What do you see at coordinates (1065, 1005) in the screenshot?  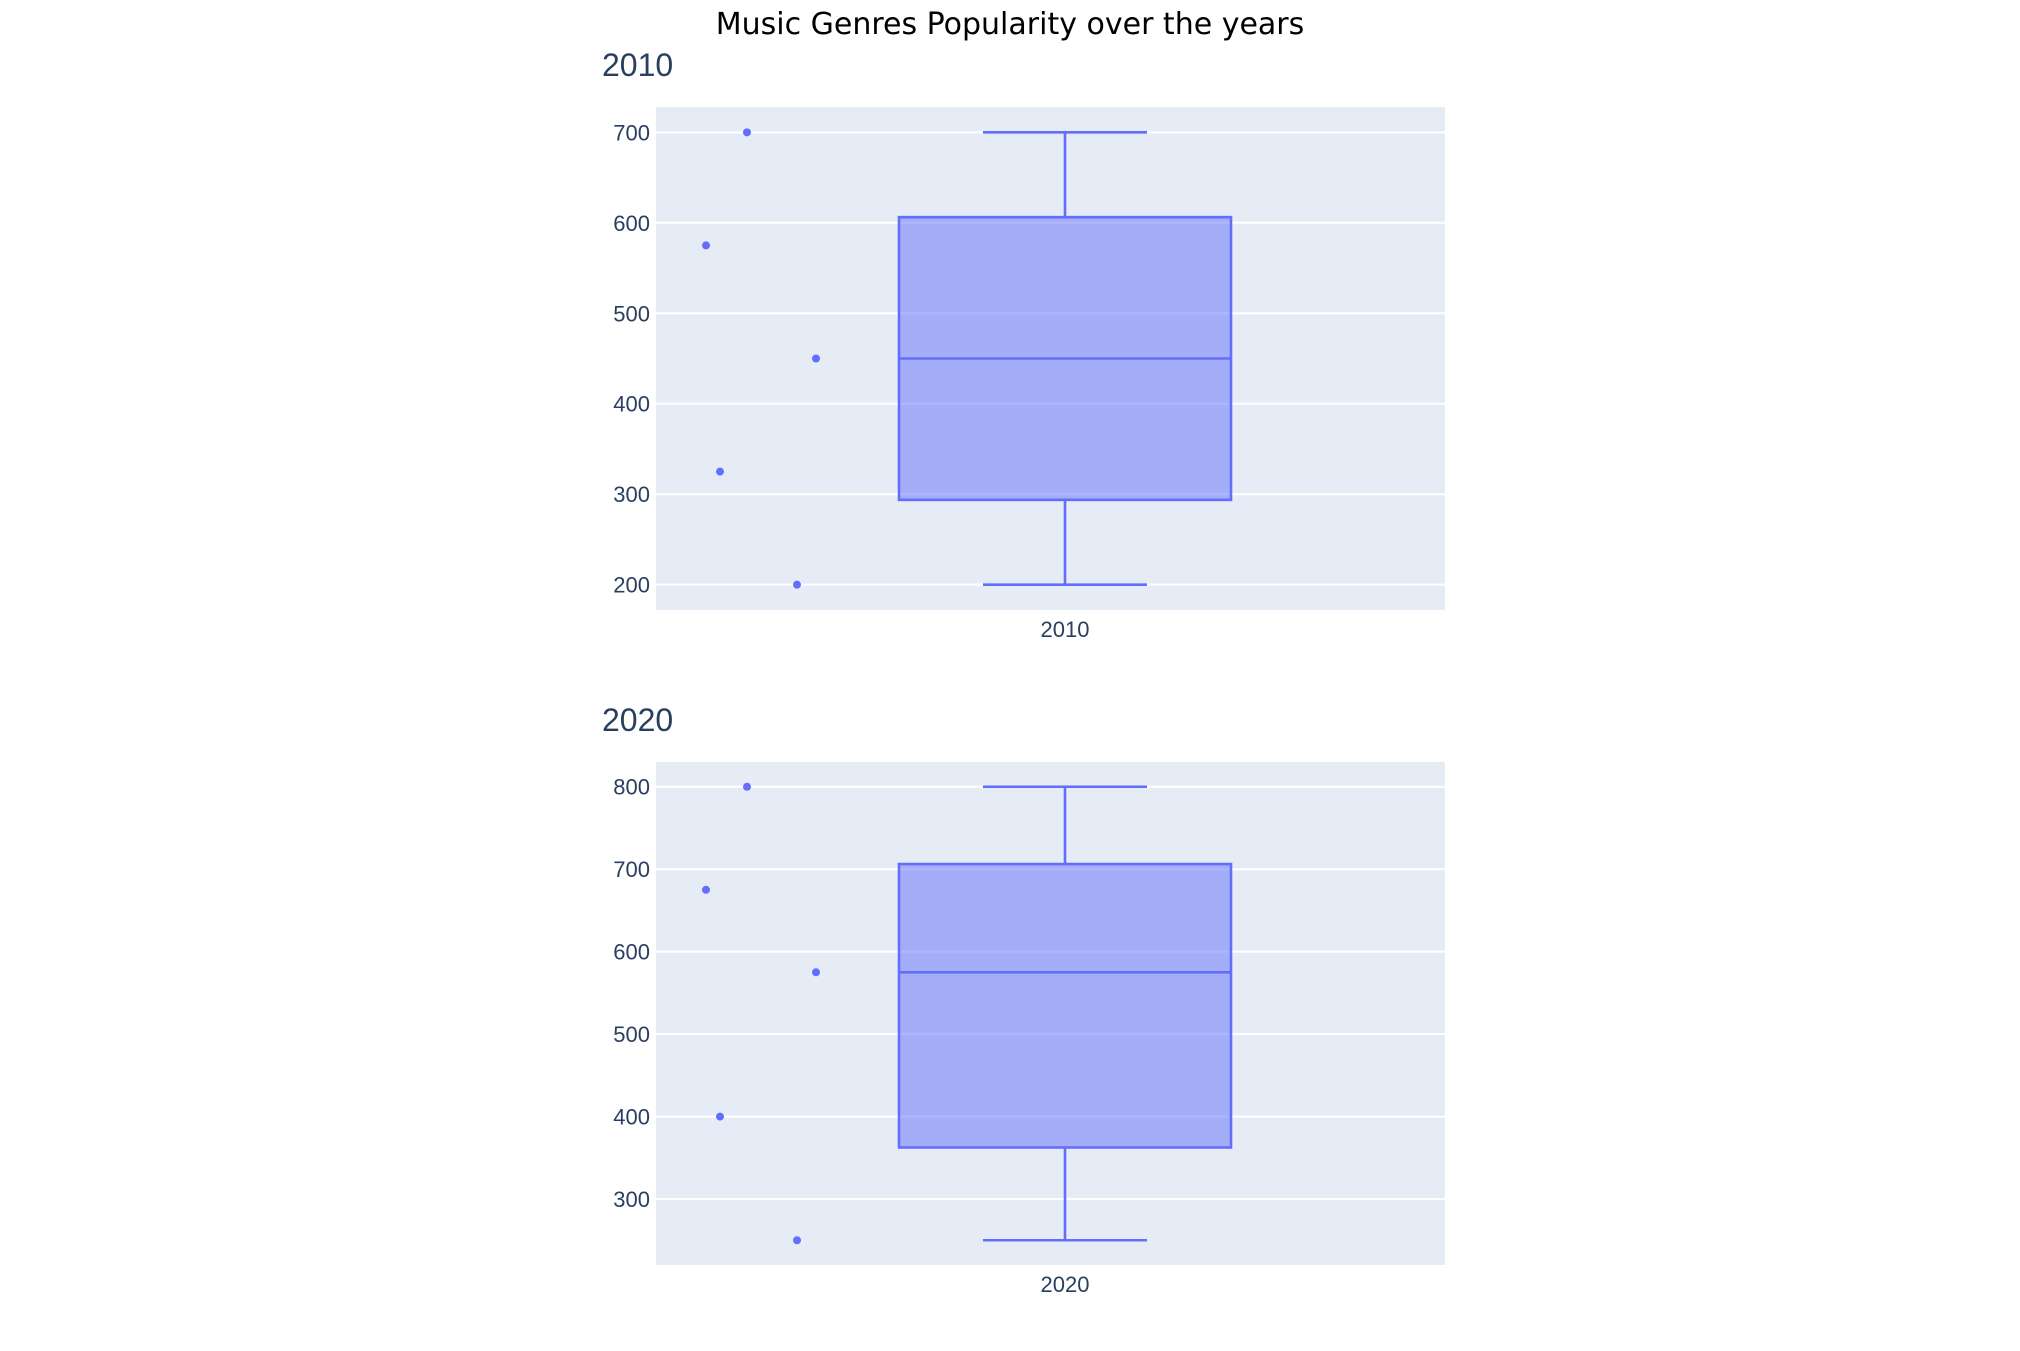 I see `iqr-box` at bounding box center [1065, 1005].